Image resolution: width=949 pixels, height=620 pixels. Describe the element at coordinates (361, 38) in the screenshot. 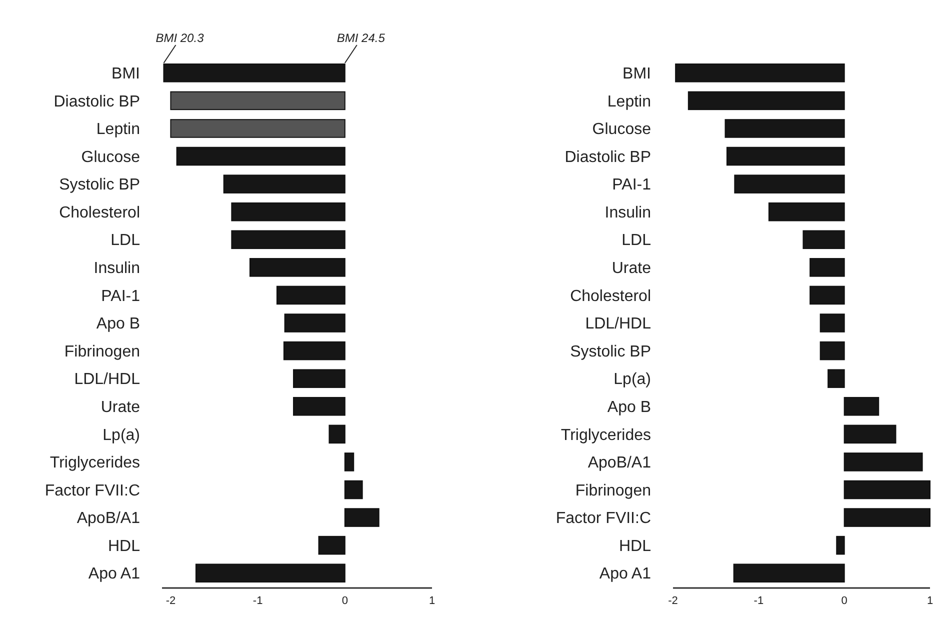

I see `annotation: BMI 24.5` at that location.